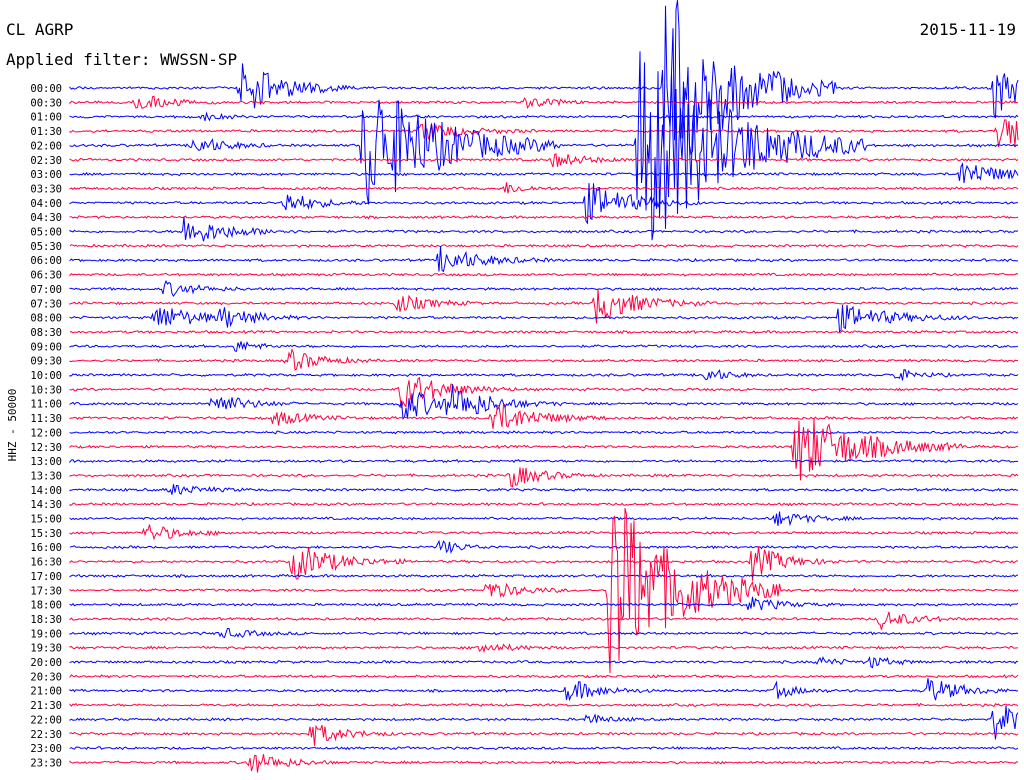  Describe the element at coordinates (46, 204) in the screenshot. I see `row-time-label: 04:00` at that location.